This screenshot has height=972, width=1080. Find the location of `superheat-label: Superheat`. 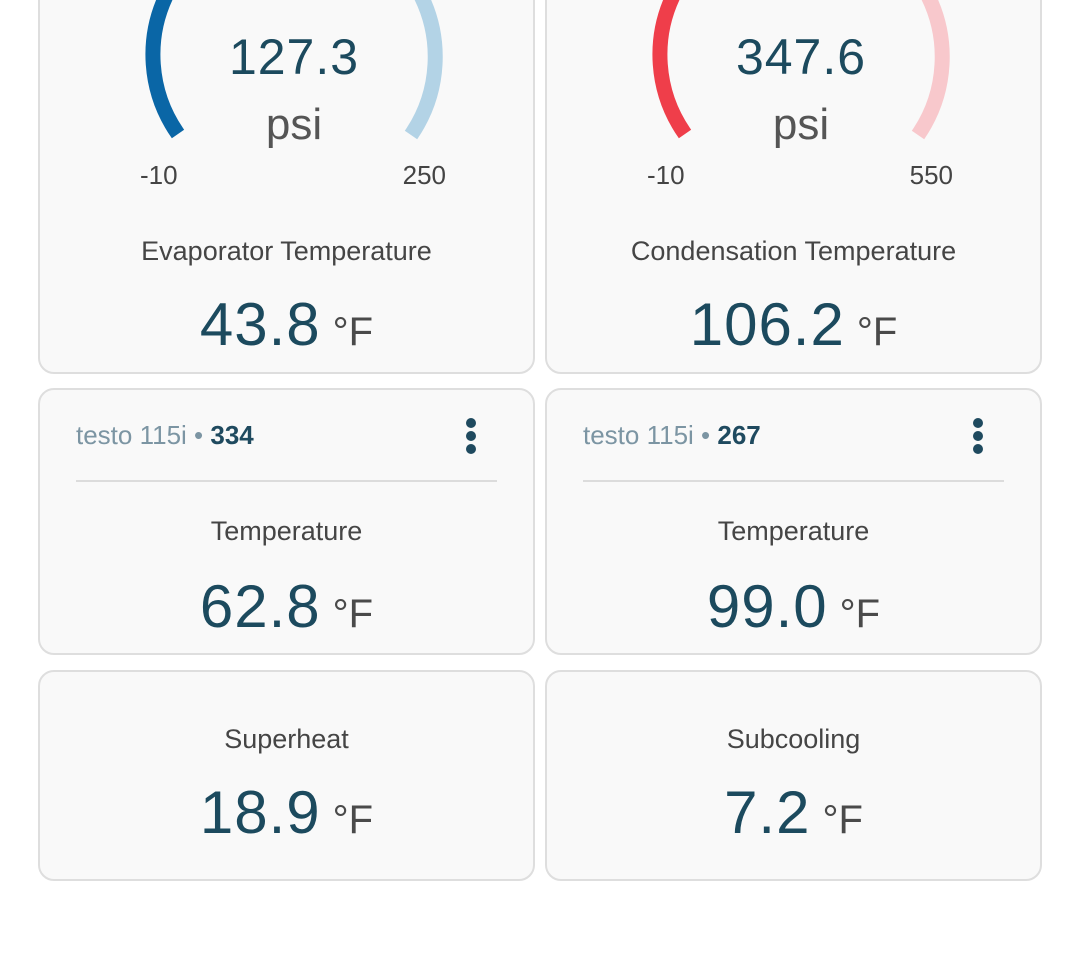

superheat-label: Superheat is located at coordinates (286, 739).